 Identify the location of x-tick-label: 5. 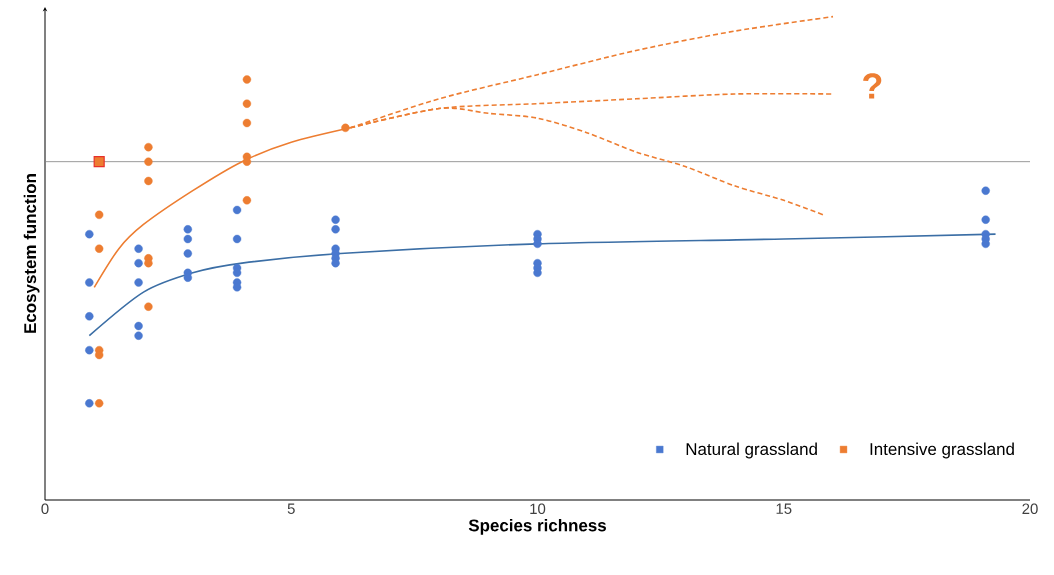
(291, 508).